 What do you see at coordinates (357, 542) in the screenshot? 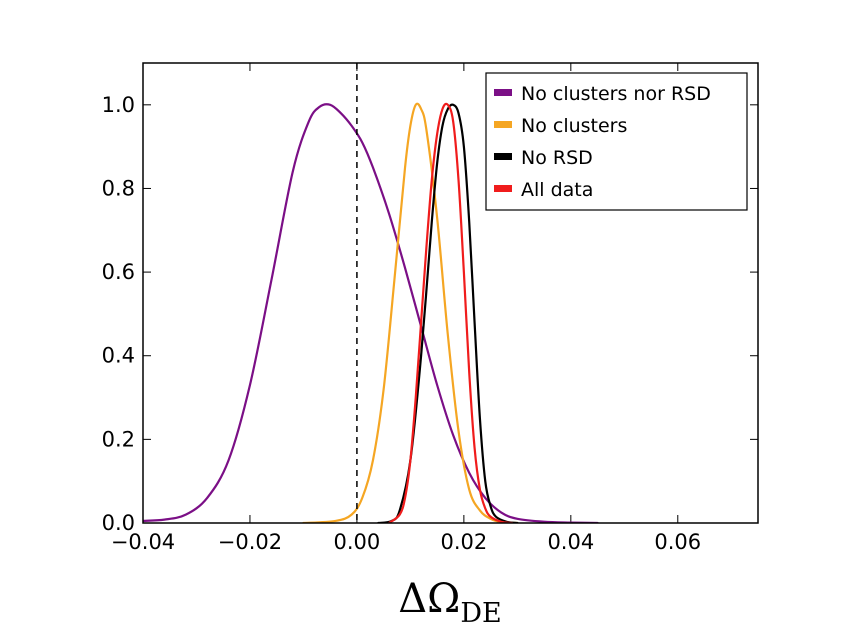
I see `x-tick-label: 0.00` at bounding box center [357, 542].